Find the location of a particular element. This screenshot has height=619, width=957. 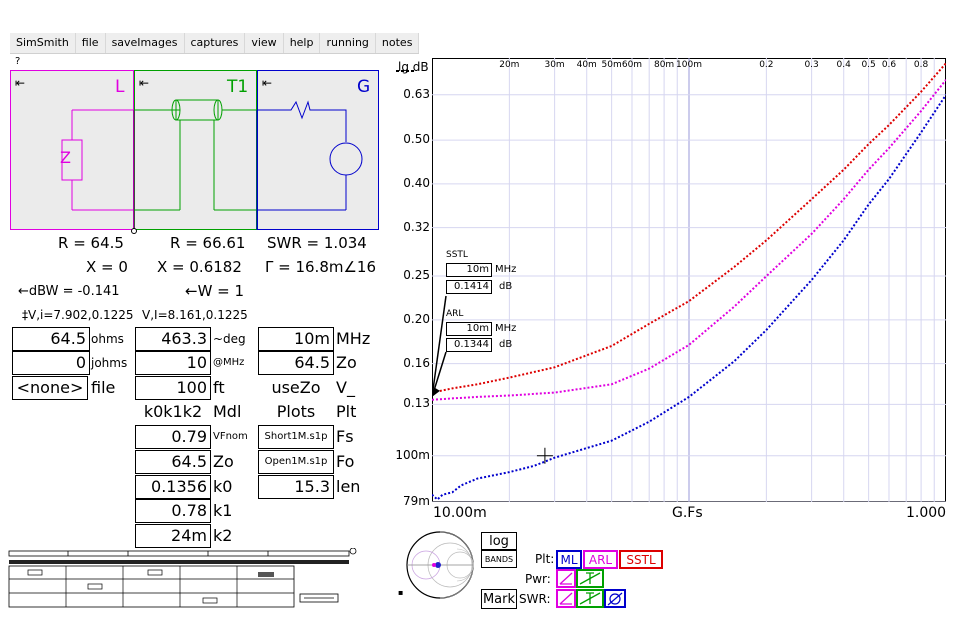

t1-deg-field: 463.3 is located at coordinates (173, 339).